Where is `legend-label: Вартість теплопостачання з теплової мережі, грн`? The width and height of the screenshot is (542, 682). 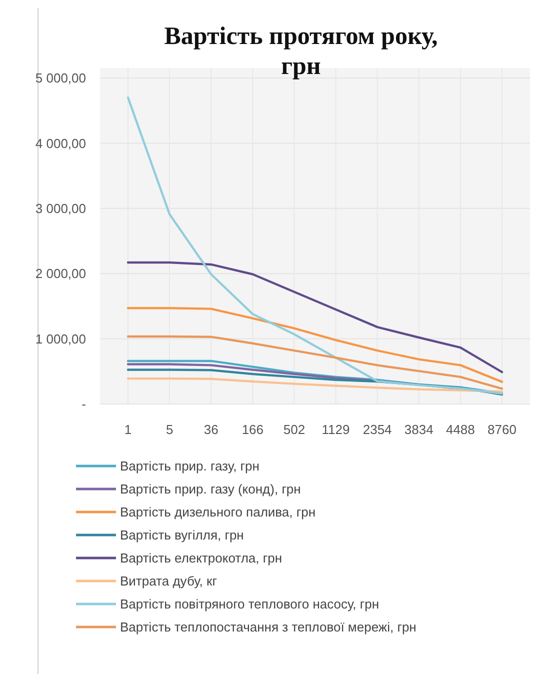
legend-label: Вартість теплопостачання з теплової мережі, грн is located at coordinates (268, 627).